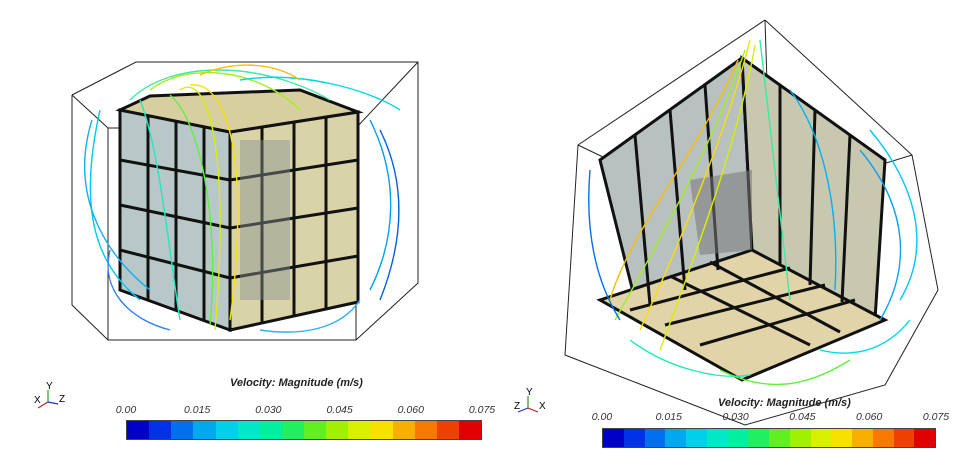 This screenshot has height=467, width=975. What do you see at coordinates (49, 386) in the screenshot?
I see `left-y-axis-label: Y` at bounding box center [49, 386].